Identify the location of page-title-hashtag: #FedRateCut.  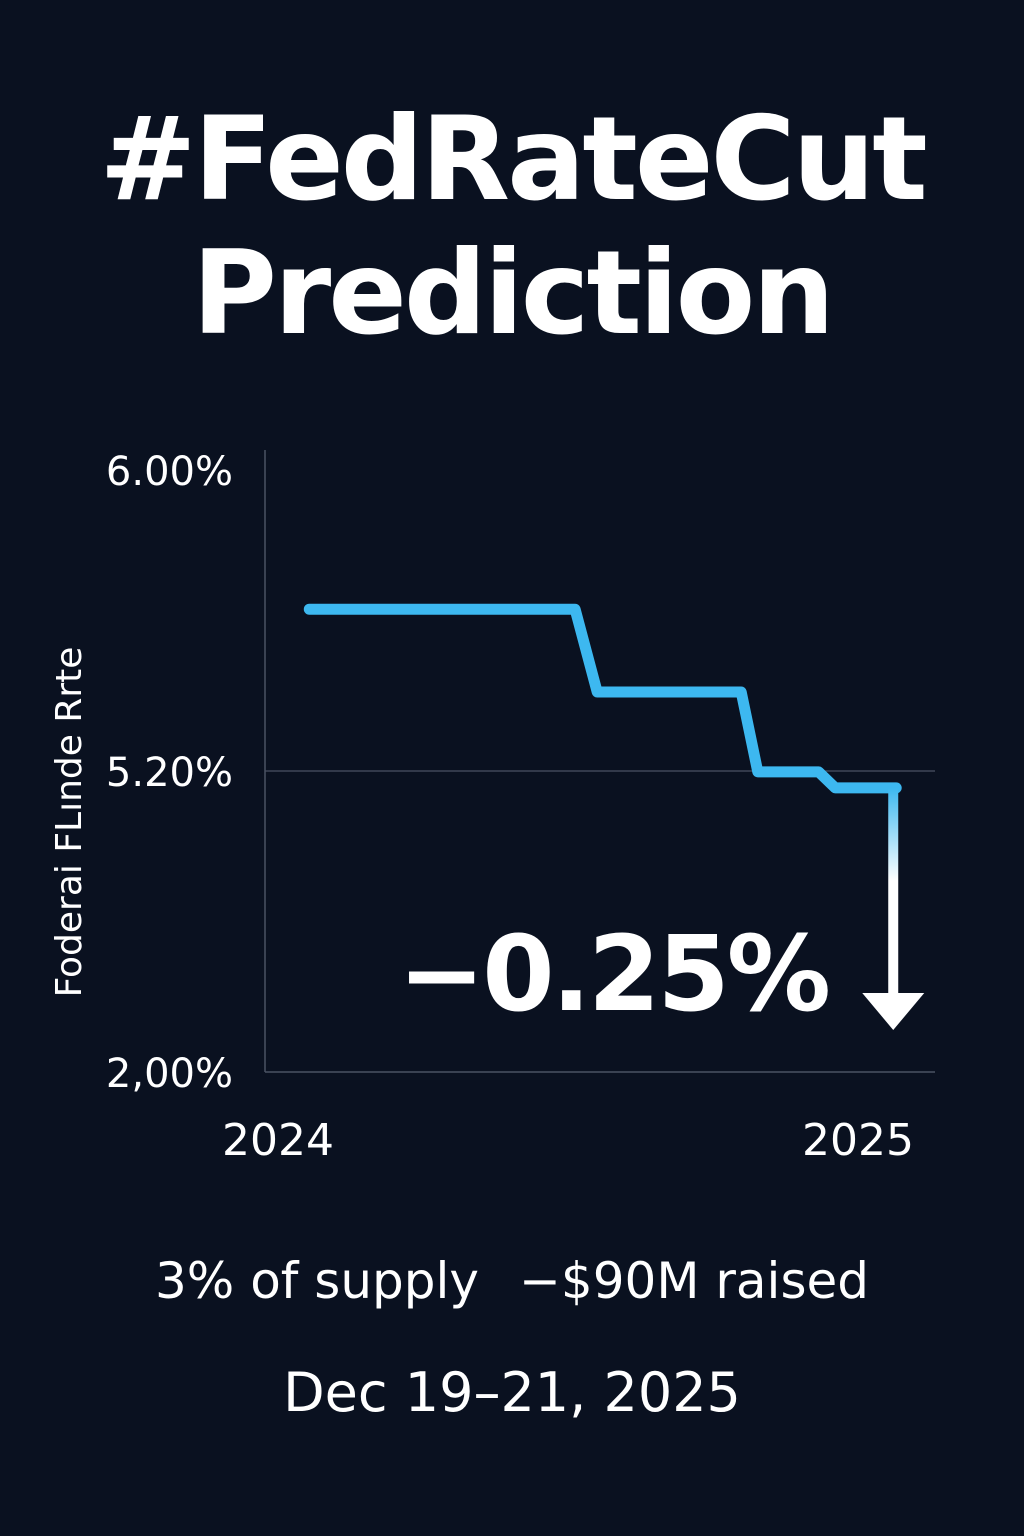
(513, 159).